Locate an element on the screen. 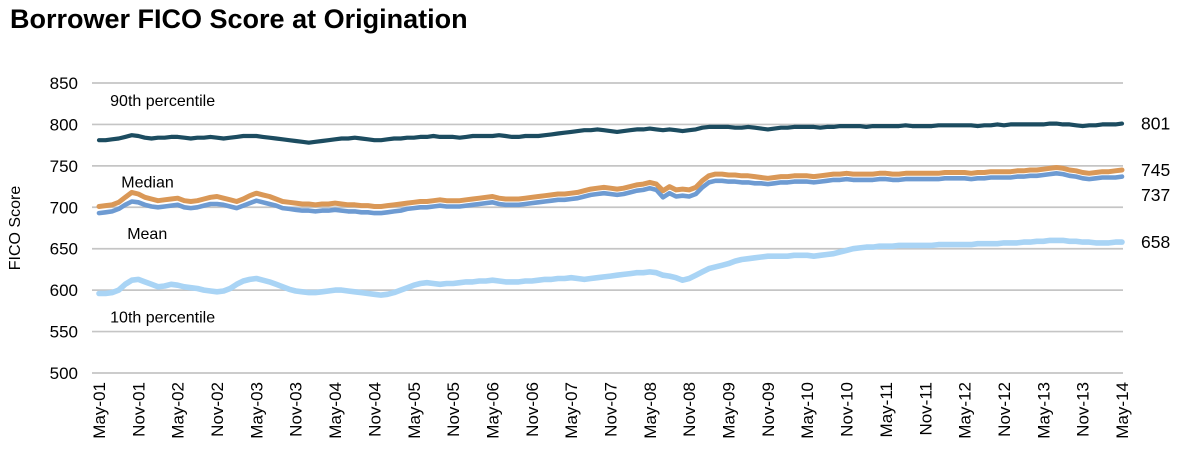 This screenshot has width=1192, height=471. y-tick-label: 750 is located at coordinates (64, 166).